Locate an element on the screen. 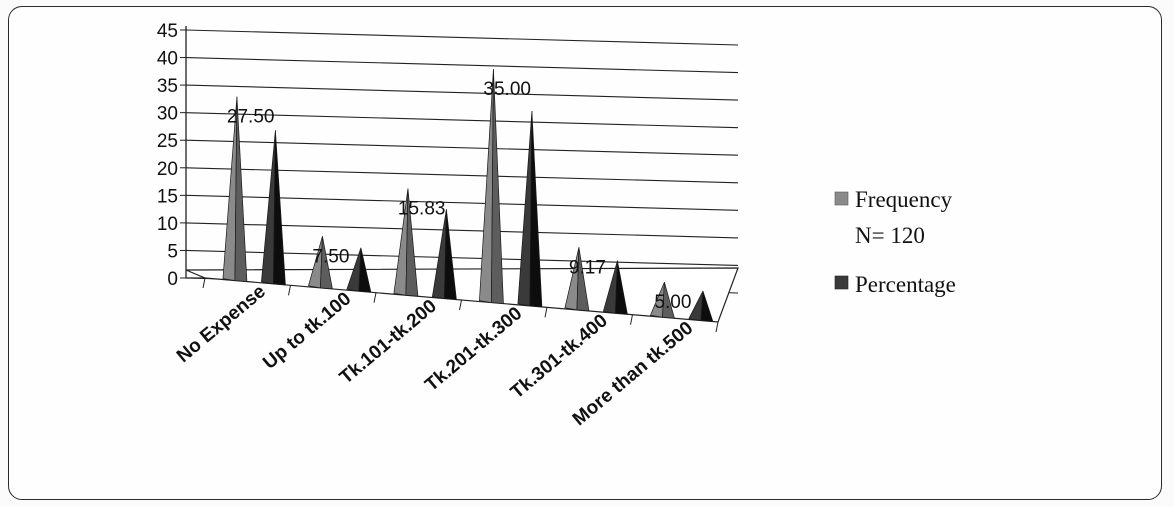 This screenshot has height=507, width=1174. y-tick-label: 30 is located at coordinates (167, 114).